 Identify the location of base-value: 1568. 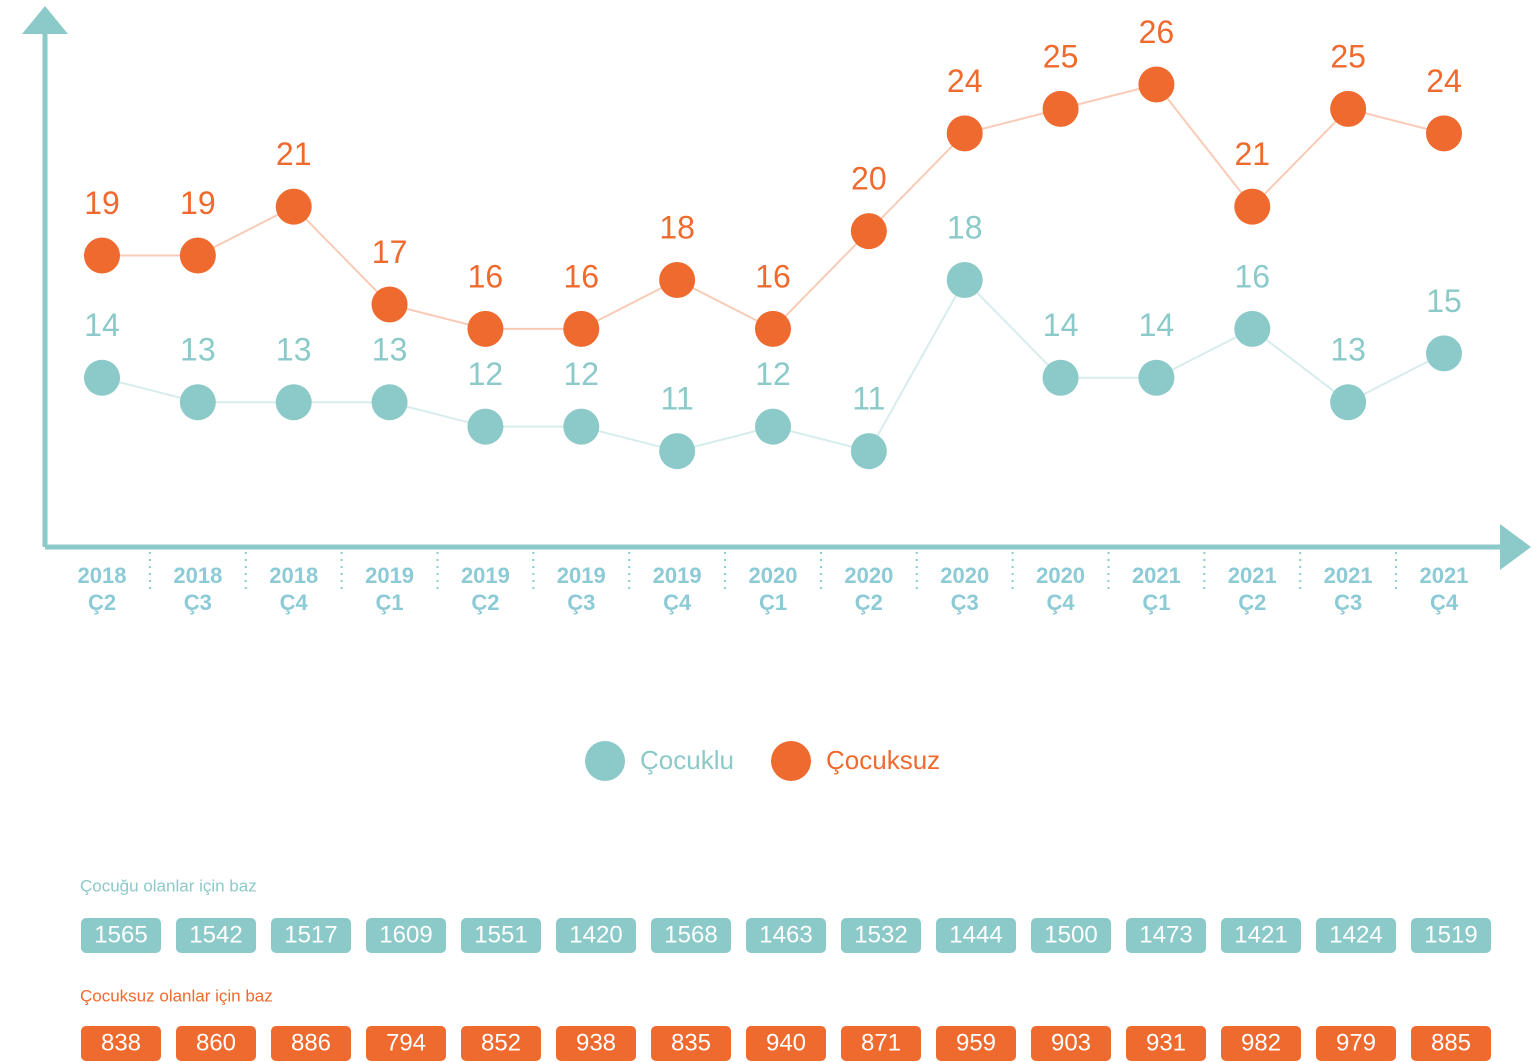
(690, 934).